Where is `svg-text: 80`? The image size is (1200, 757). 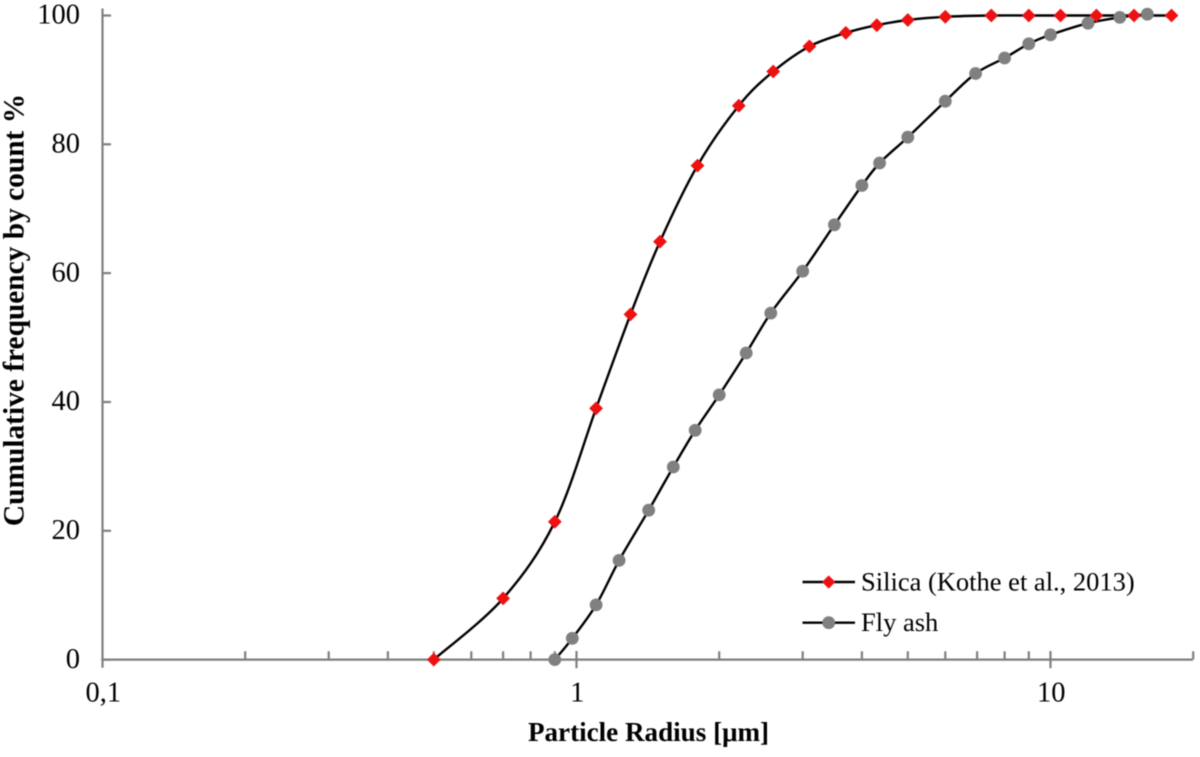
svg-text: 80 is located at coordinates (66, 144).